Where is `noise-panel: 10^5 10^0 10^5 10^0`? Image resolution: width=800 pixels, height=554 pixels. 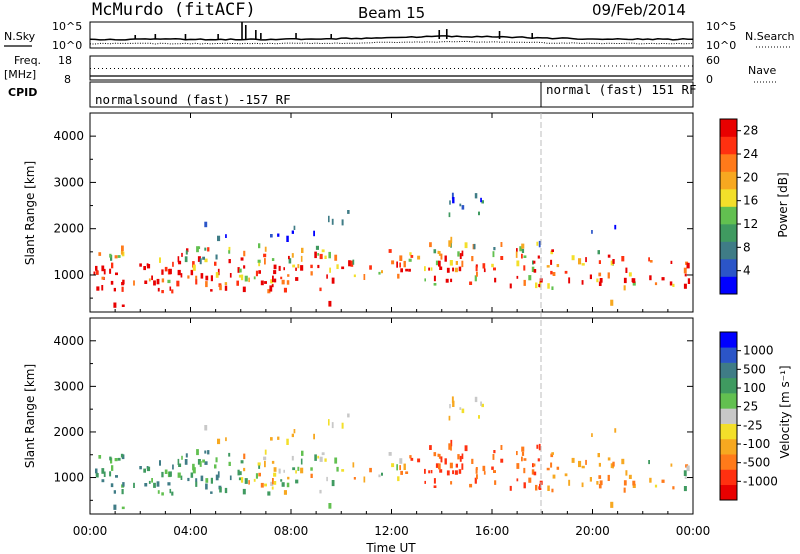 noise-panel: 10^5 10^0 10^5 10^0 is located at coordinates (394, 36).